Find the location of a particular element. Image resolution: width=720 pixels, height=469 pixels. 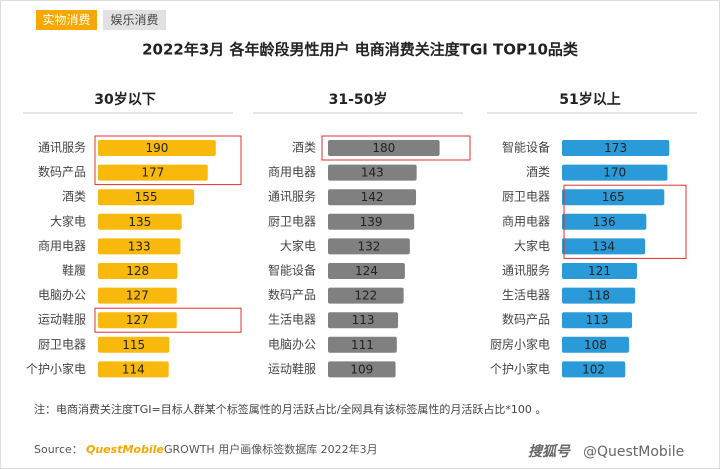

value-label: 111 is located at coordinates (362, 345).